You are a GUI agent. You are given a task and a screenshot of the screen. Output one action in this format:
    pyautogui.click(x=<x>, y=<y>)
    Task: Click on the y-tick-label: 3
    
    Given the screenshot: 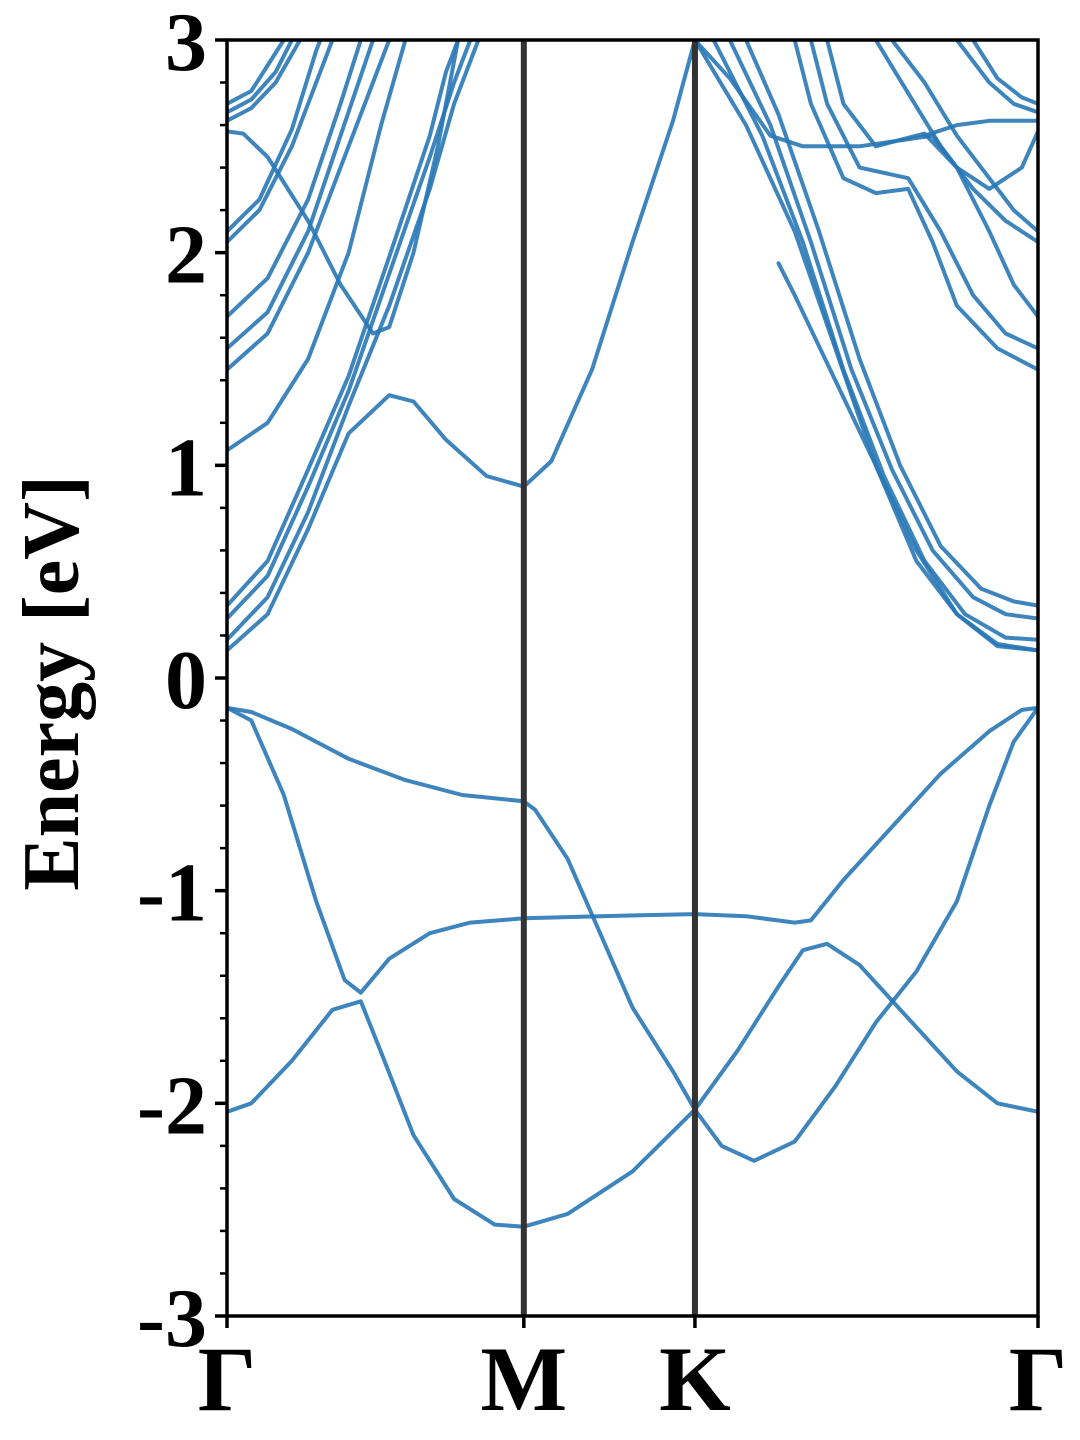 What is the action you would take?
    pyautogui.click(x=186, y=44)
    